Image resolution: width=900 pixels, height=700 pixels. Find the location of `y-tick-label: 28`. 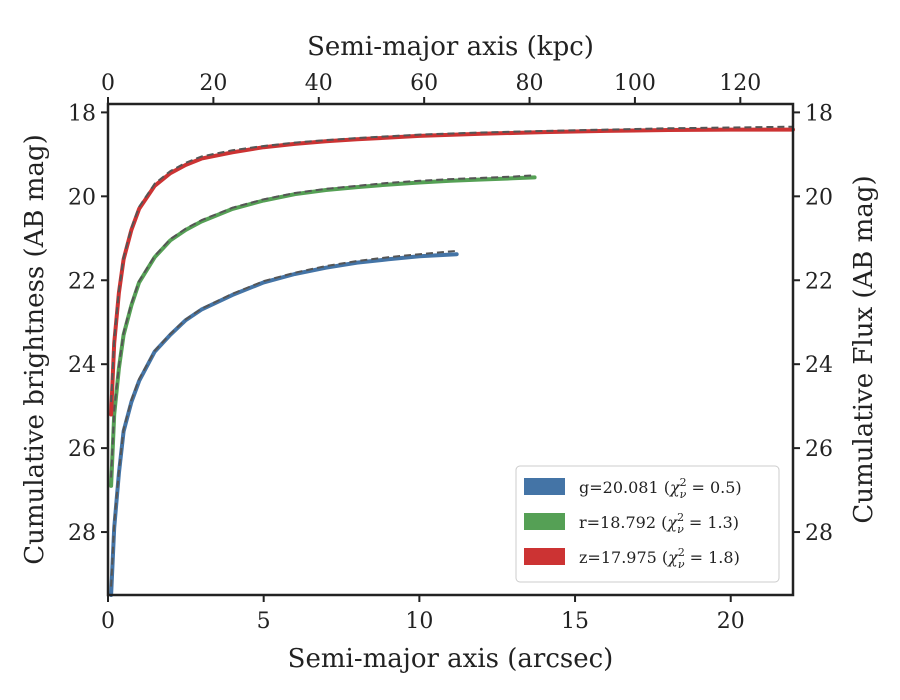

y-tick-label: 28 is located at coordinates (82, 533).